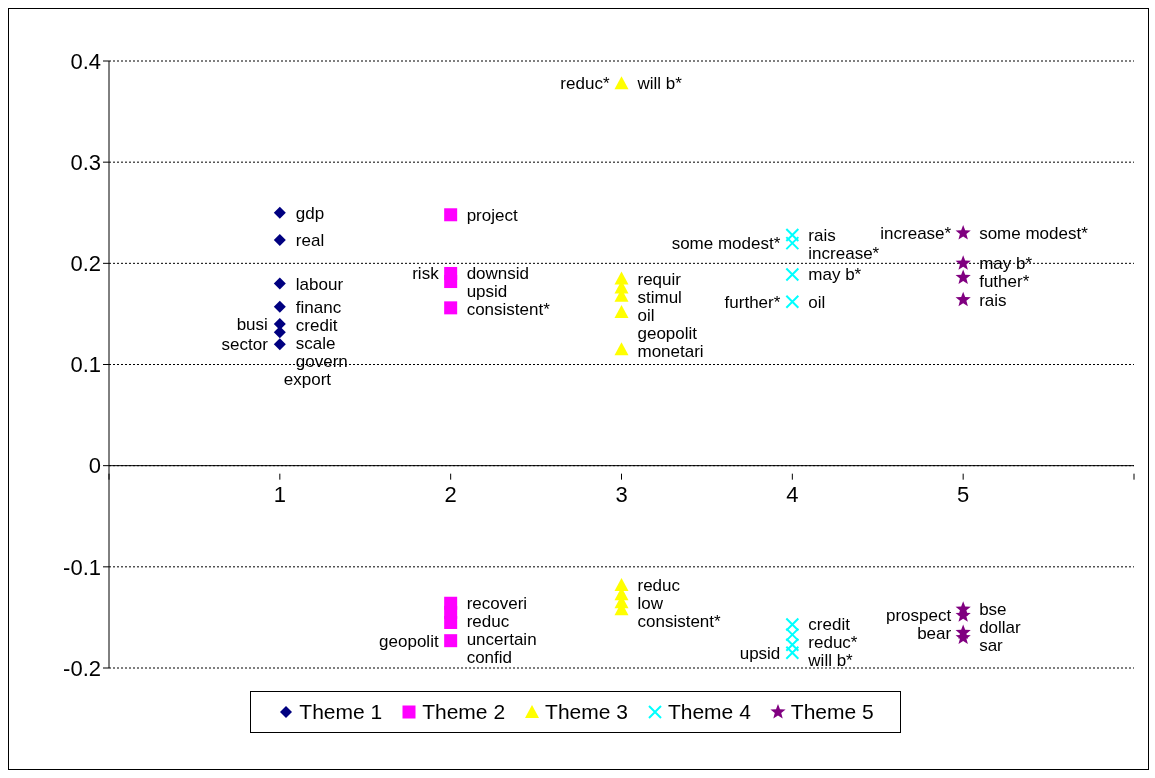 This screenshot has width=1155, height=778. I want to click on annotation: financ, so click(318, 307).